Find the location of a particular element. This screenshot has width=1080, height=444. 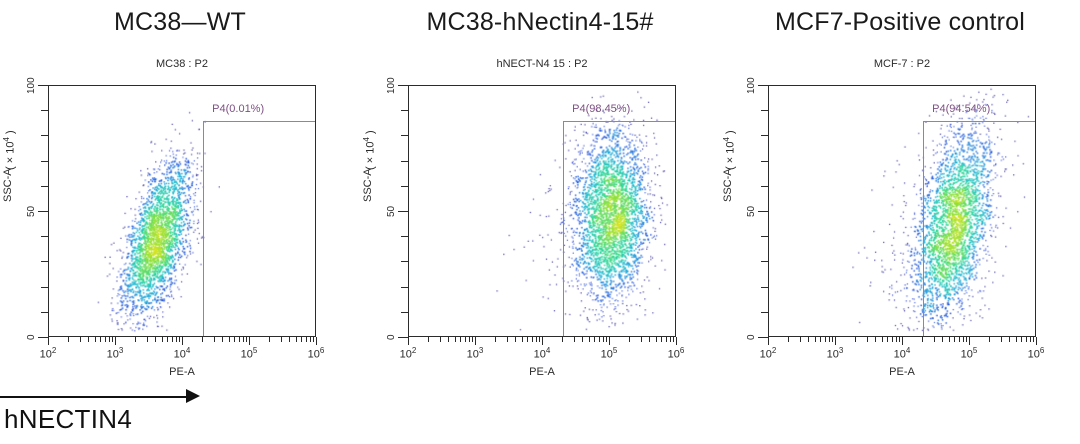

gate-label-3: P4(94.54%) is located at coordinates (961, 109).